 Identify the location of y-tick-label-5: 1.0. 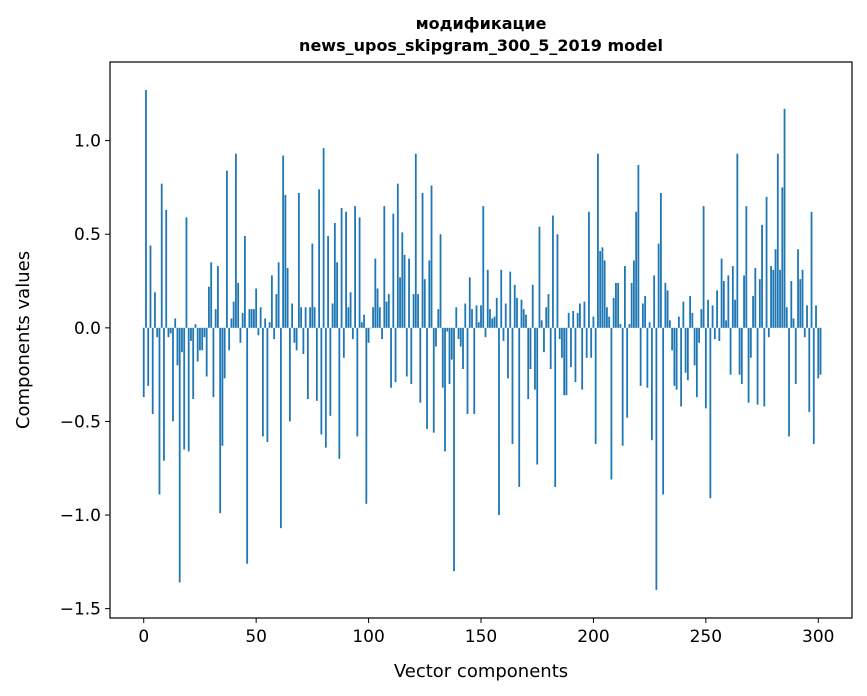
(87, 142).